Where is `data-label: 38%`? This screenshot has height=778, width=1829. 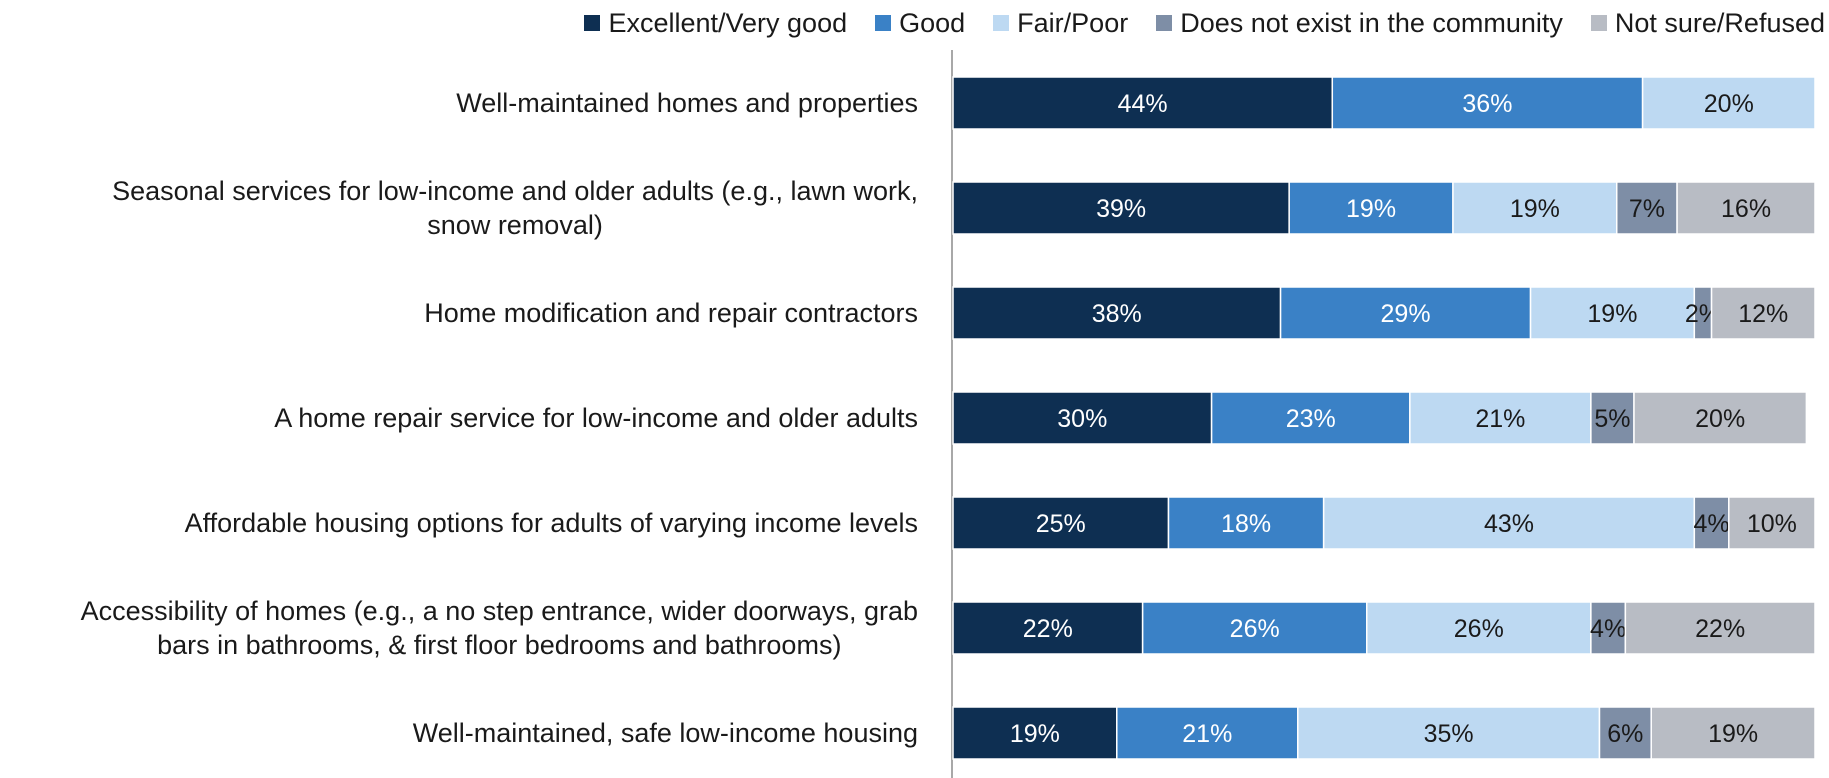 data-label: 38% is located at coordinates (1117, 314).